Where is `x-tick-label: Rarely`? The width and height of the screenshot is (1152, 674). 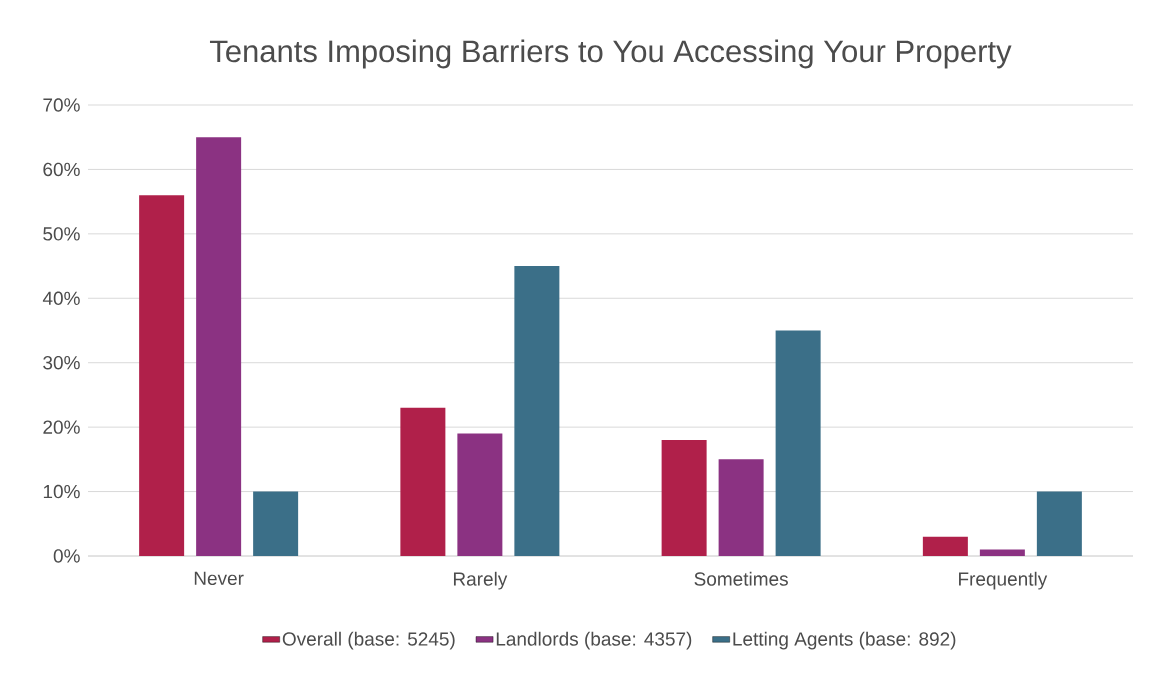 x-tick-label: Rarely is located at coordinates (480, 580).